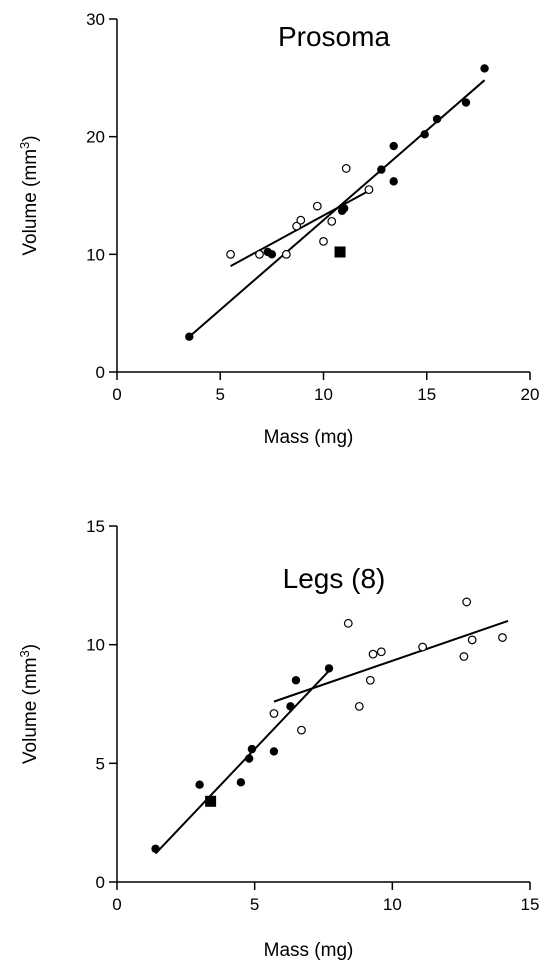  Describe the element at coordinates (95, 526) in the screenshot. I see `y-tick-label: 15` at that location.